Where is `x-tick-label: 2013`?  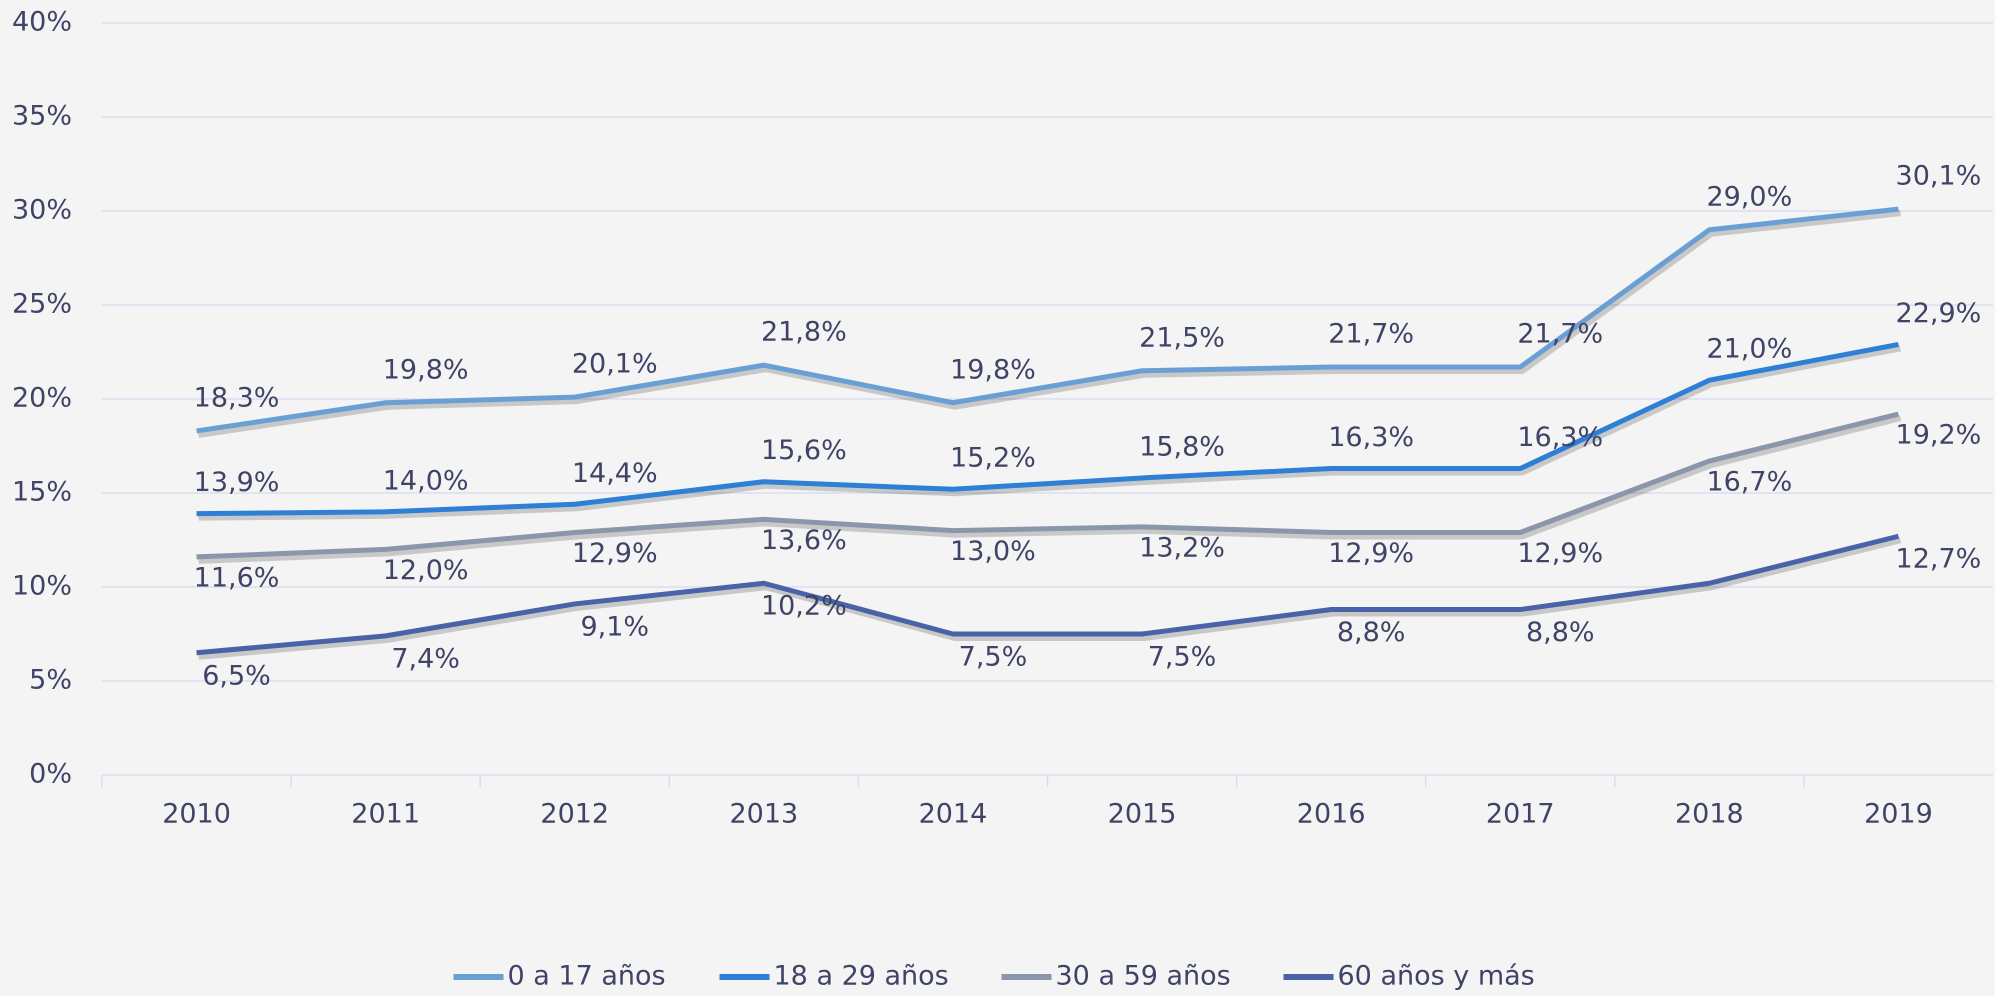
x-tick-label: 2013 is located at coordinates (763, 814).